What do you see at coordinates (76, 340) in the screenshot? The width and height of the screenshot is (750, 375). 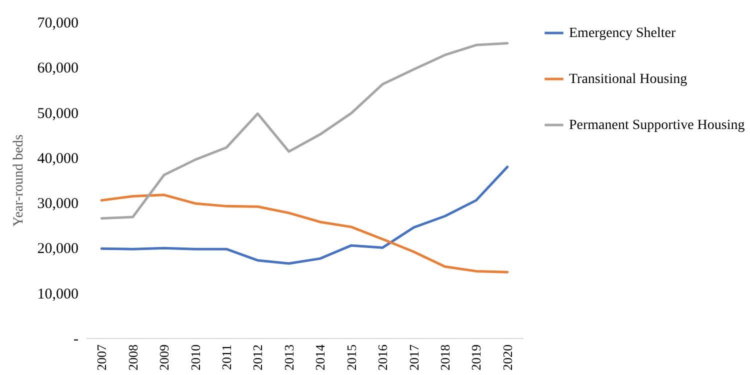 I see `y-tick-label: -` at bounding box center [76, 340].